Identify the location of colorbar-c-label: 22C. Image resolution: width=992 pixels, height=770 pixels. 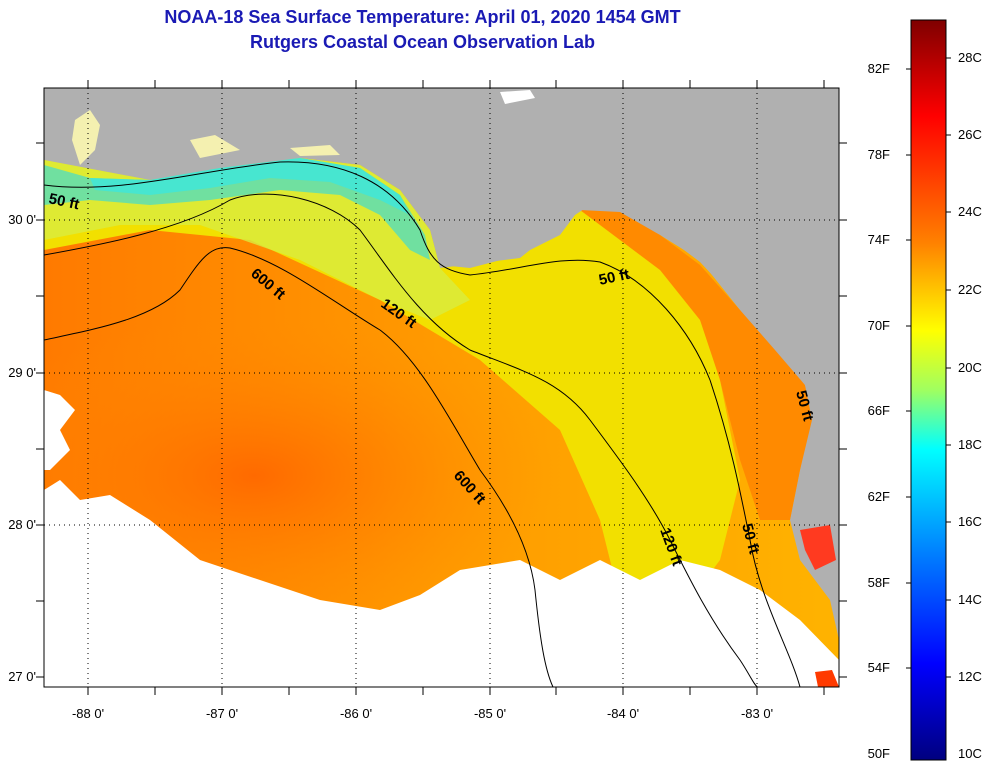
(970, 289).